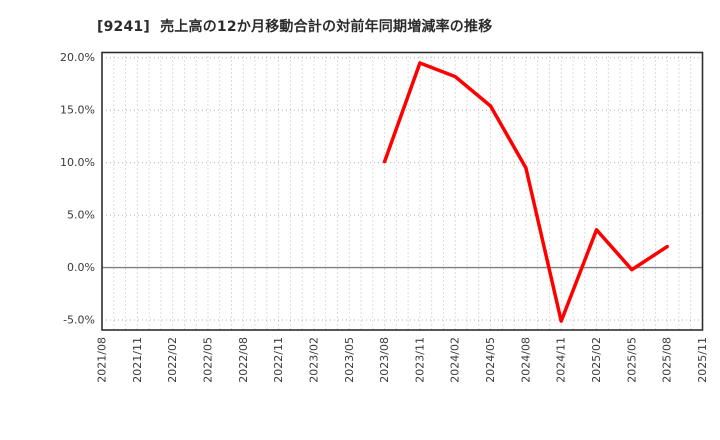 The height and width of the screenshot is (440, 720). What do you see at coordinates (79, 320) in the screenshot?
I see `y-tick-label: -5.0%` at bounding box center [79, 320].